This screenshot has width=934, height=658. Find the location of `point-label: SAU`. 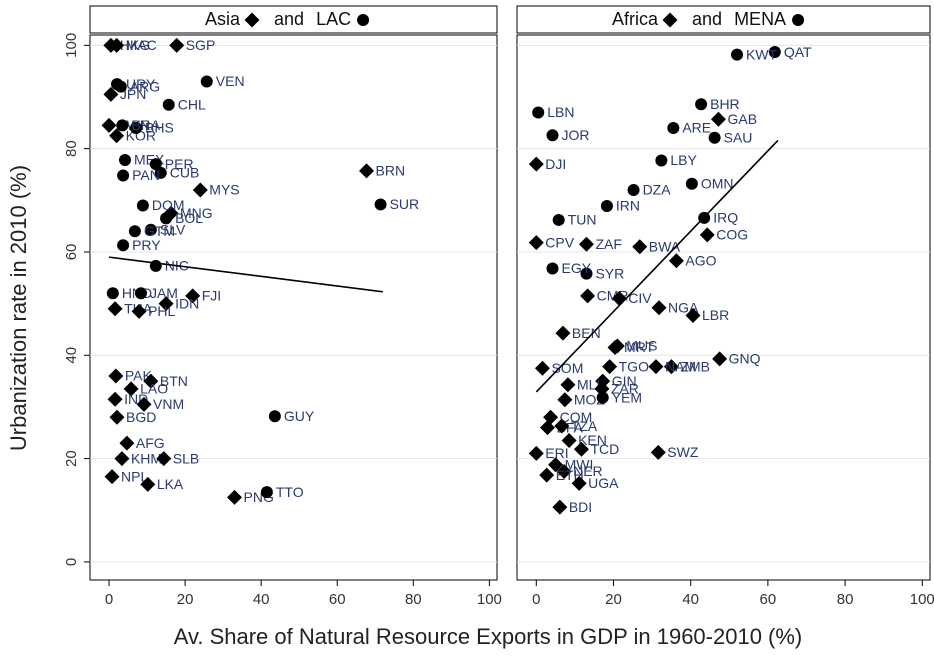

point-label: SAU is located at coordinates (738, 138).